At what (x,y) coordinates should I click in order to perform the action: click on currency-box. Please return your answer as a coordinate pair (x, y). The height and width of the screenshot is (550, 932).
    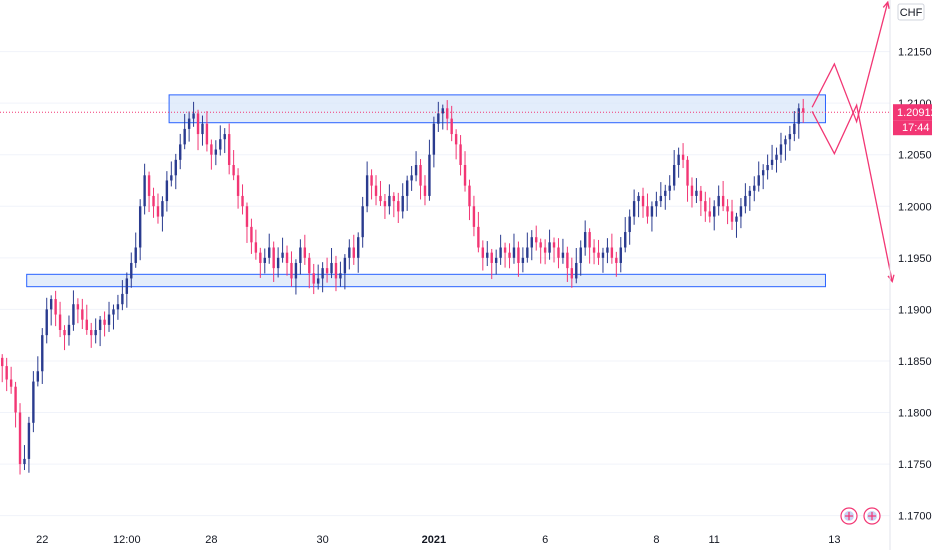
    Looking at the image, I should click on (911, 12).